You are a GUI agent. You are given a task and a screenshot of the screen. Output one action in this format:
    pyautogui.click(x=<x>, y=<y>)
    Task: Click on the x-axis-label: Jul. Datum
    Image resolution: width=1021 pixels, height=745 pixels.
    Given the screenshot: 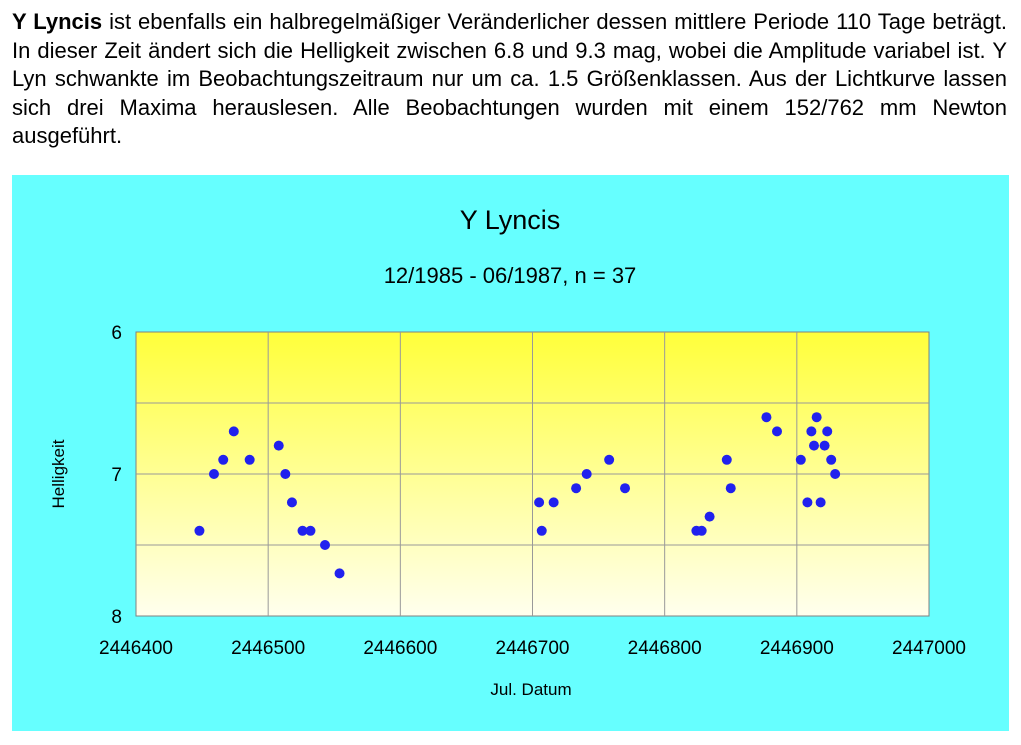 What is the action you would take?
    pyautogui.click(x=530, y=689)
    